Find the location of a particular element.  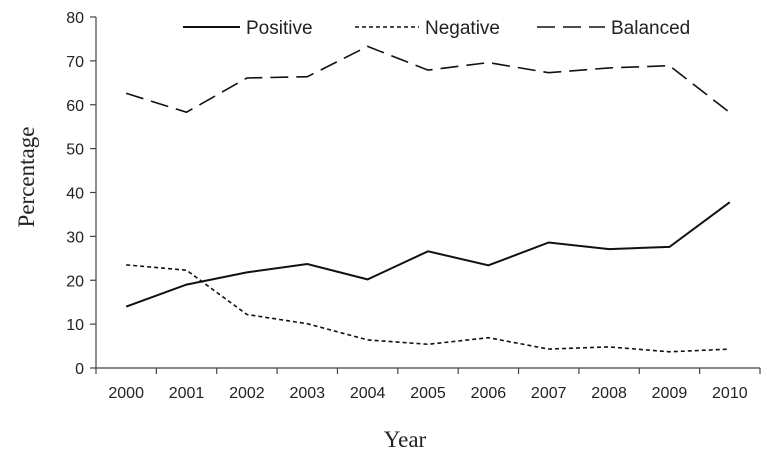

x-tick-label: 2006 is located at coordinates (489, 393).